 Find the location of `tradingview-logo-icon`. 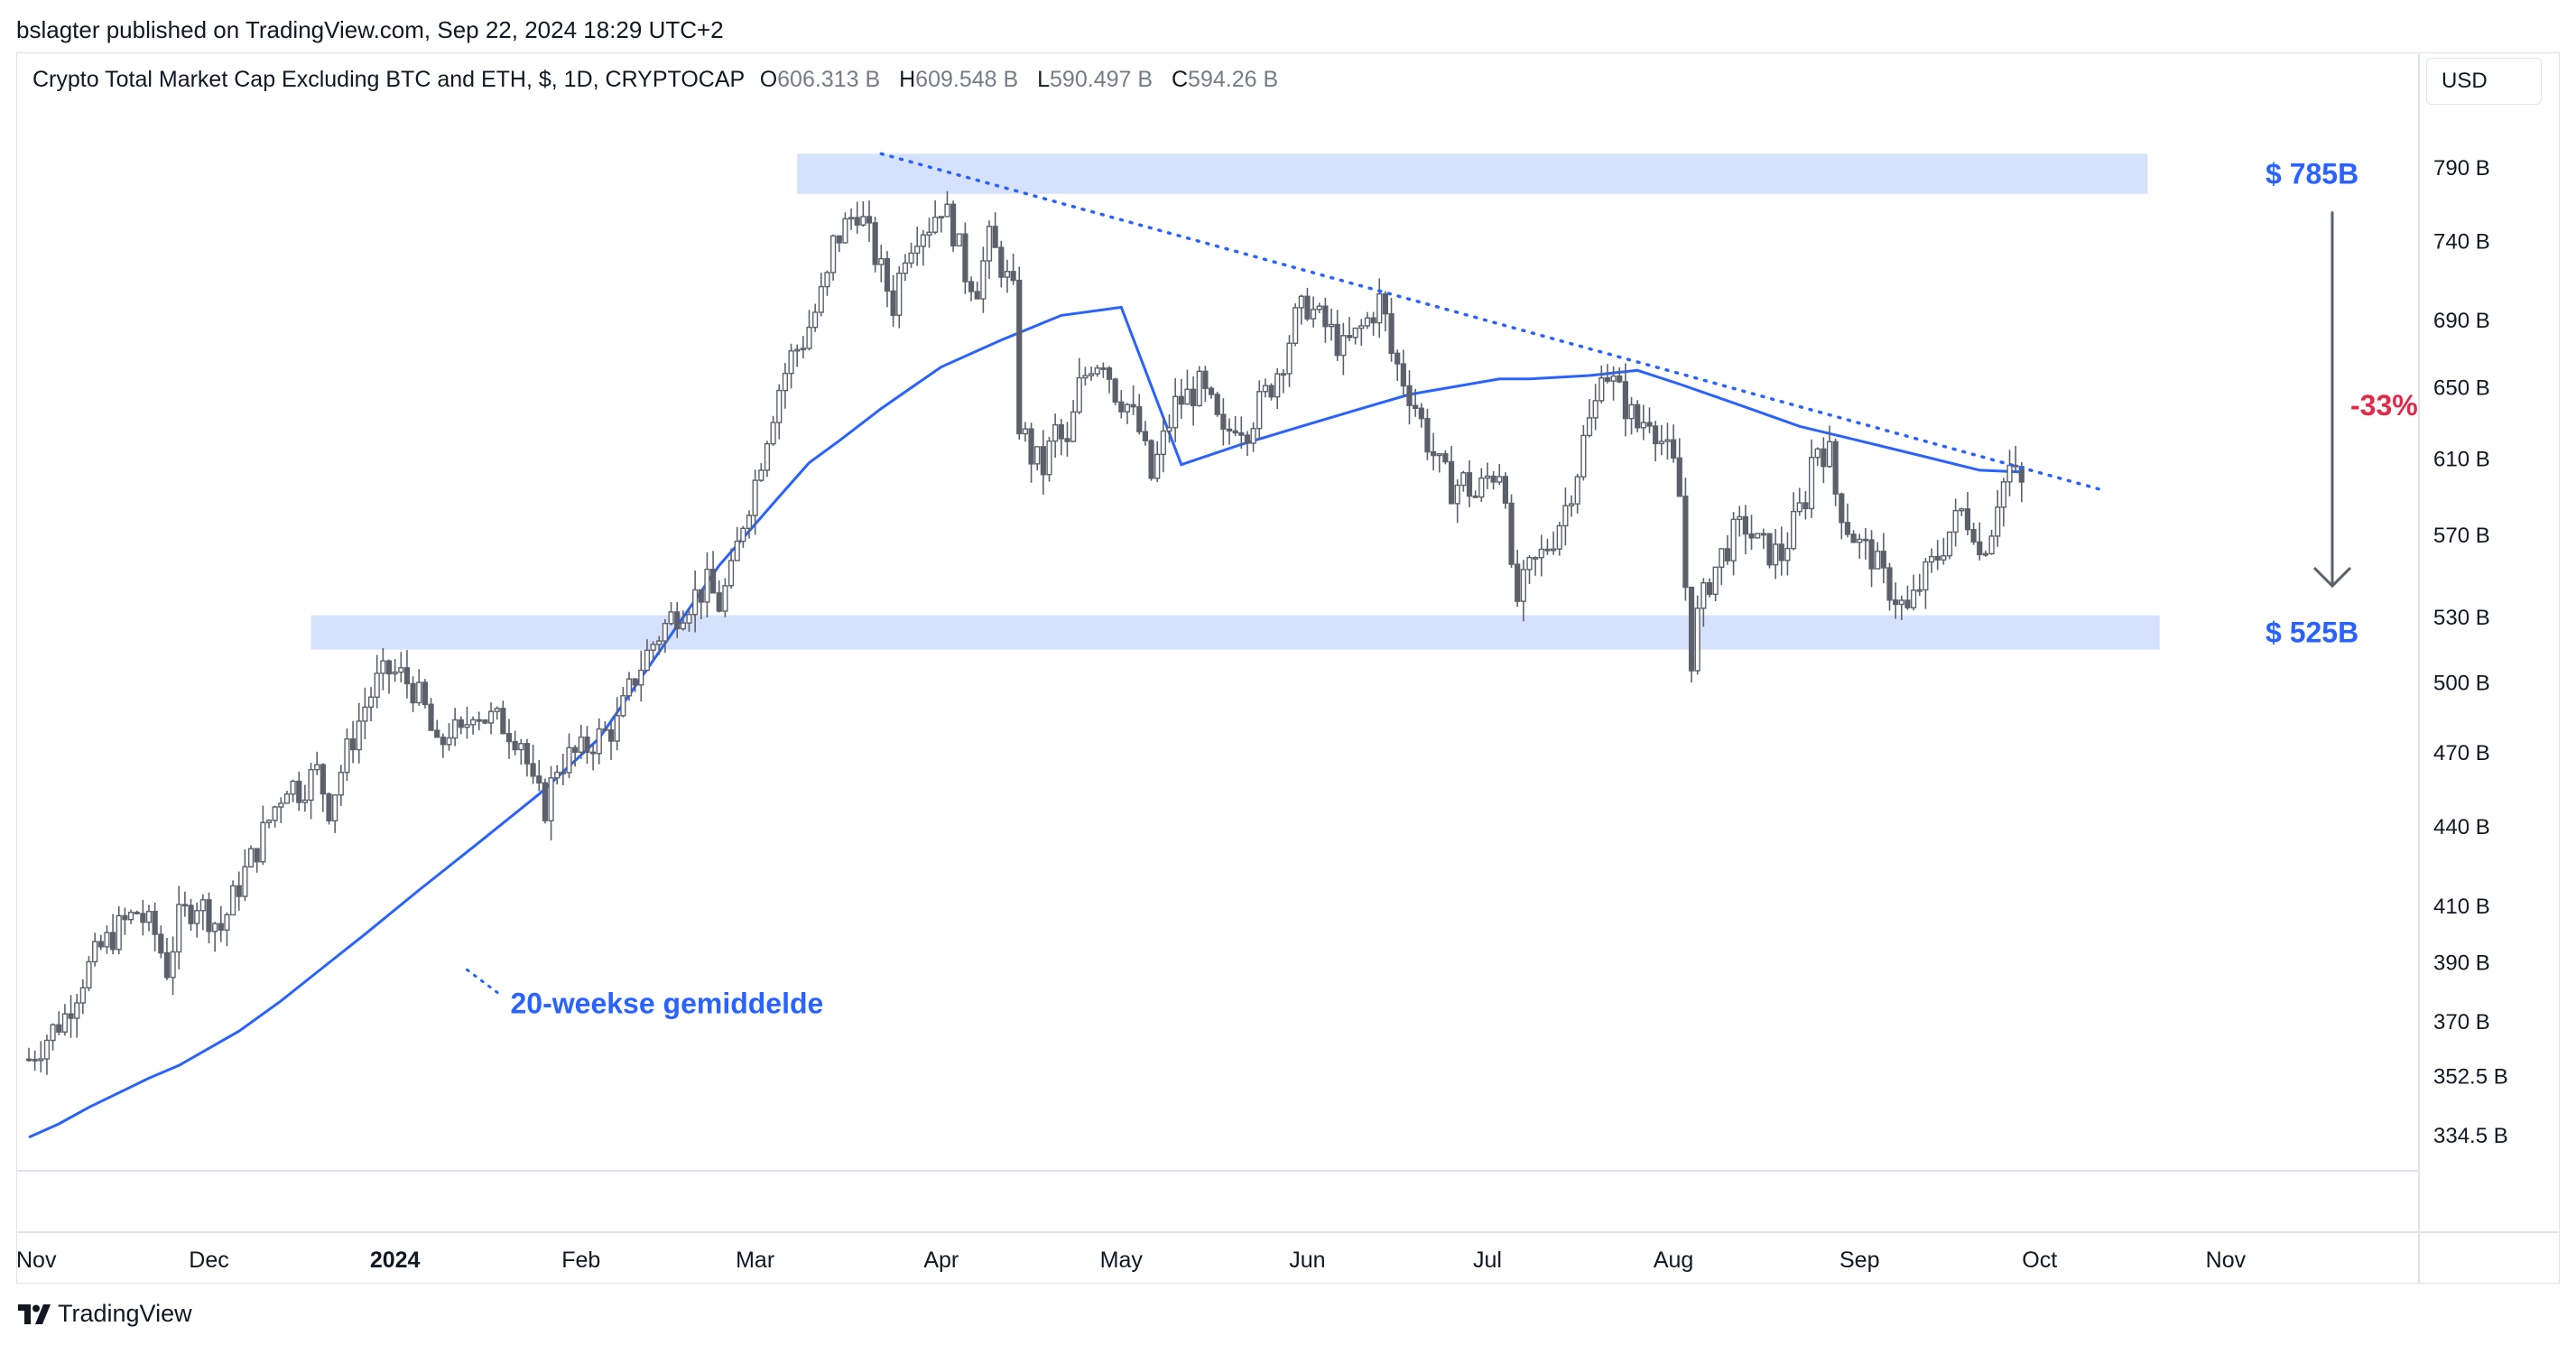

tradingview-logo-icon is located at coordinates (34, 1313).